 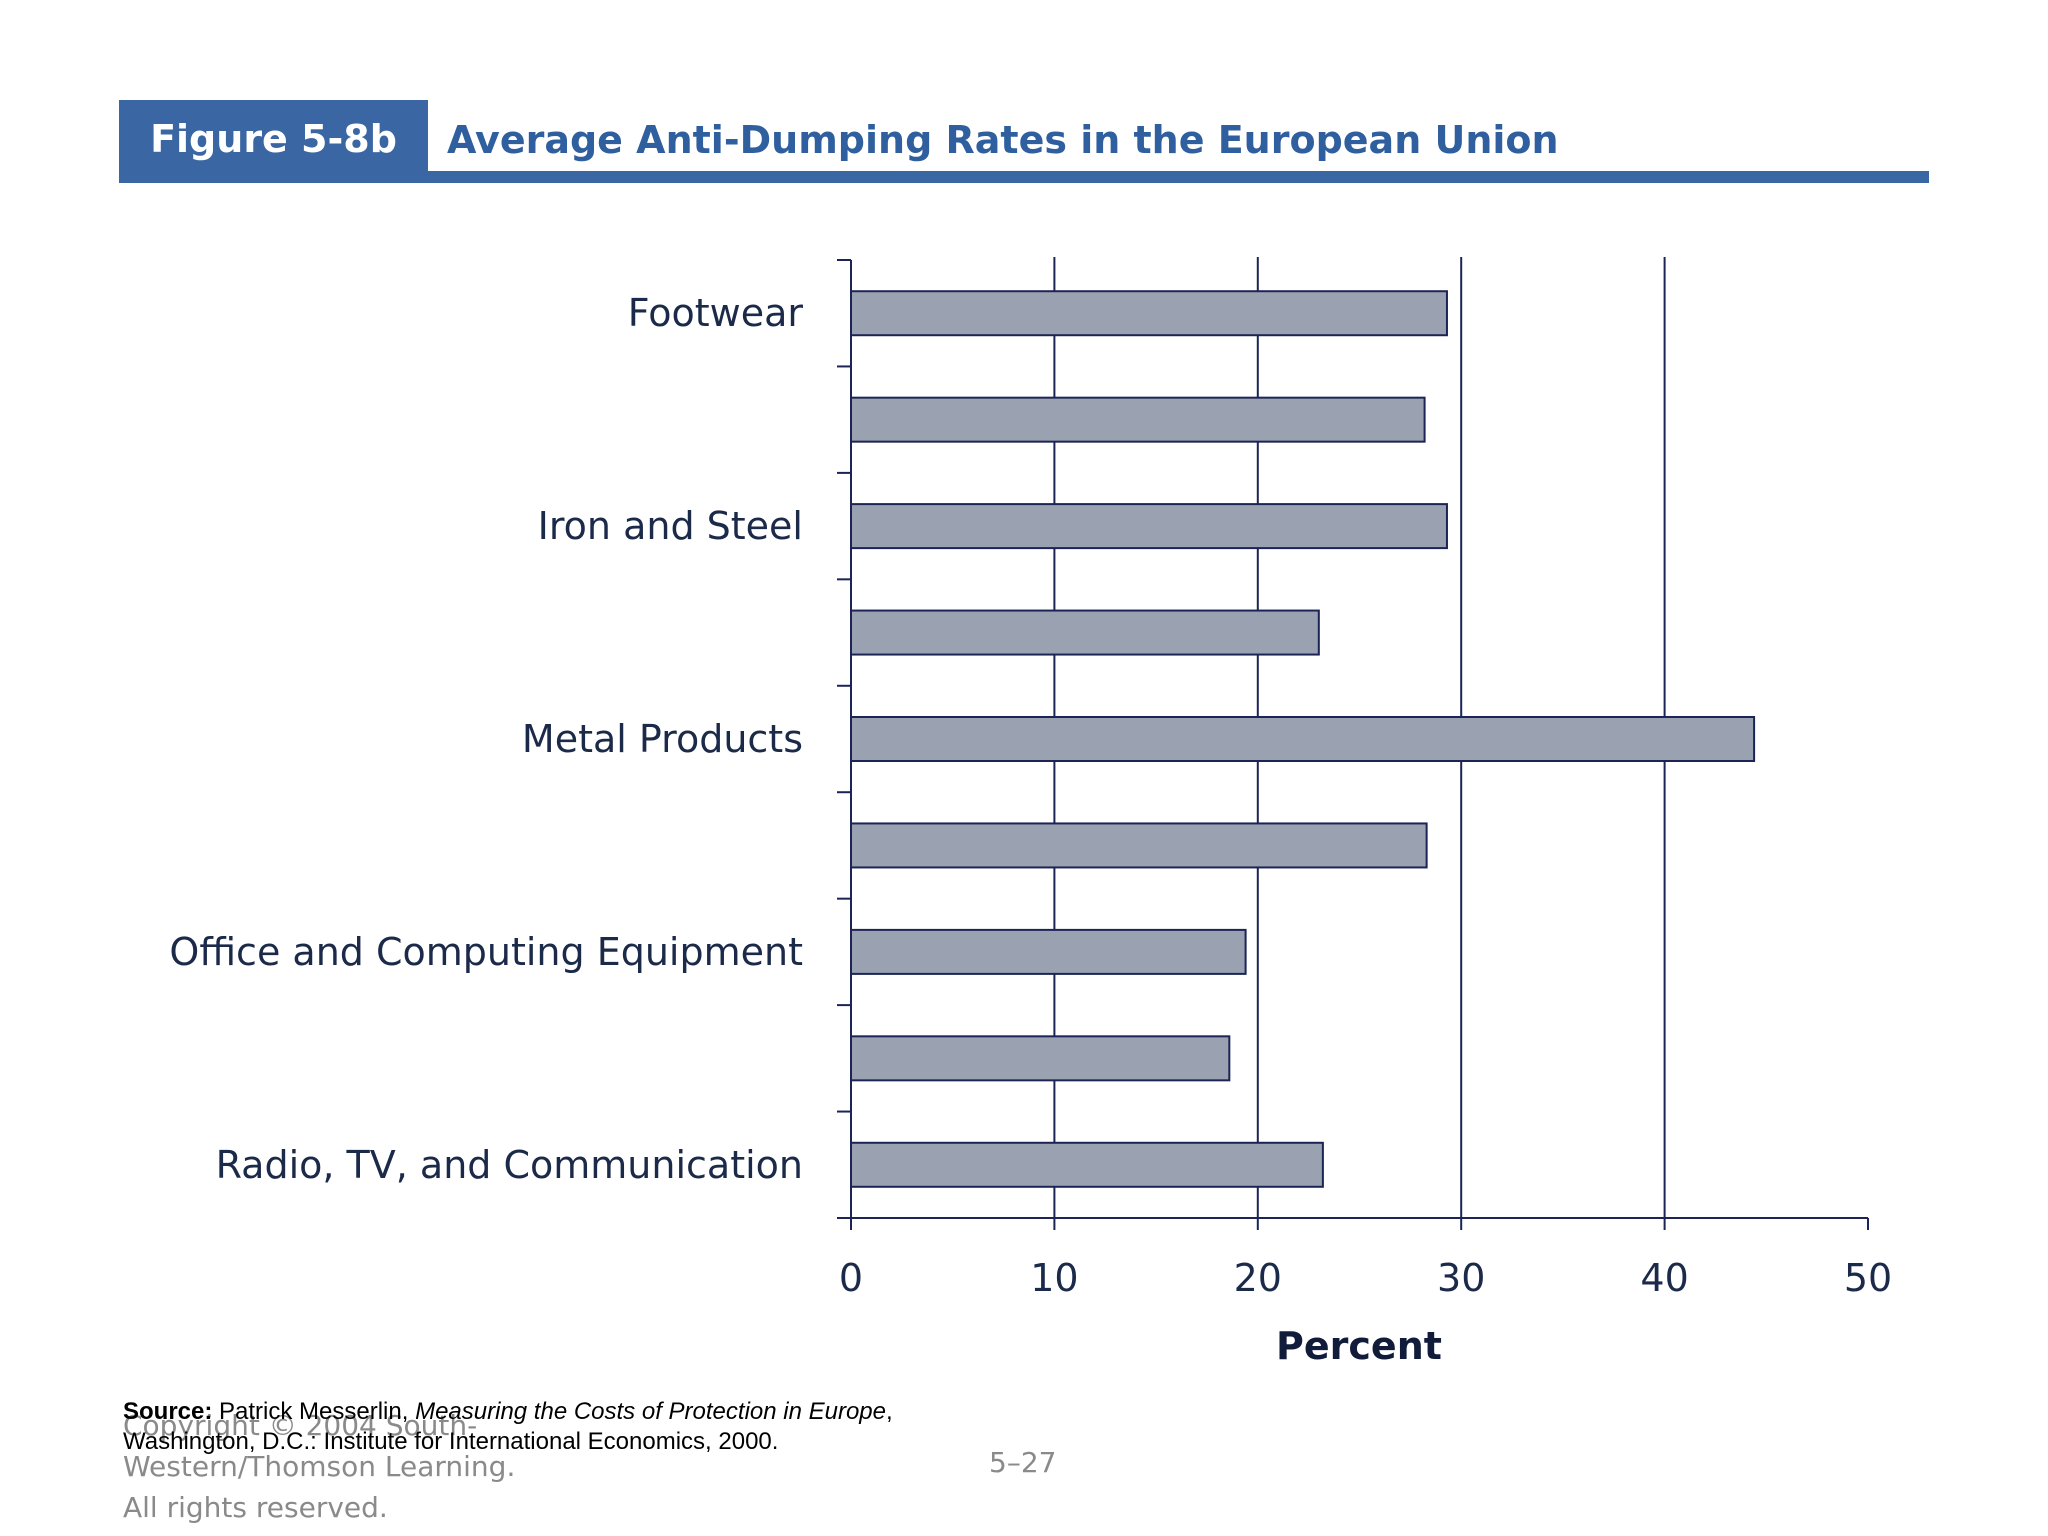 I want to click on x-tick-label-40: 40, so click(x=1664, y=1278).